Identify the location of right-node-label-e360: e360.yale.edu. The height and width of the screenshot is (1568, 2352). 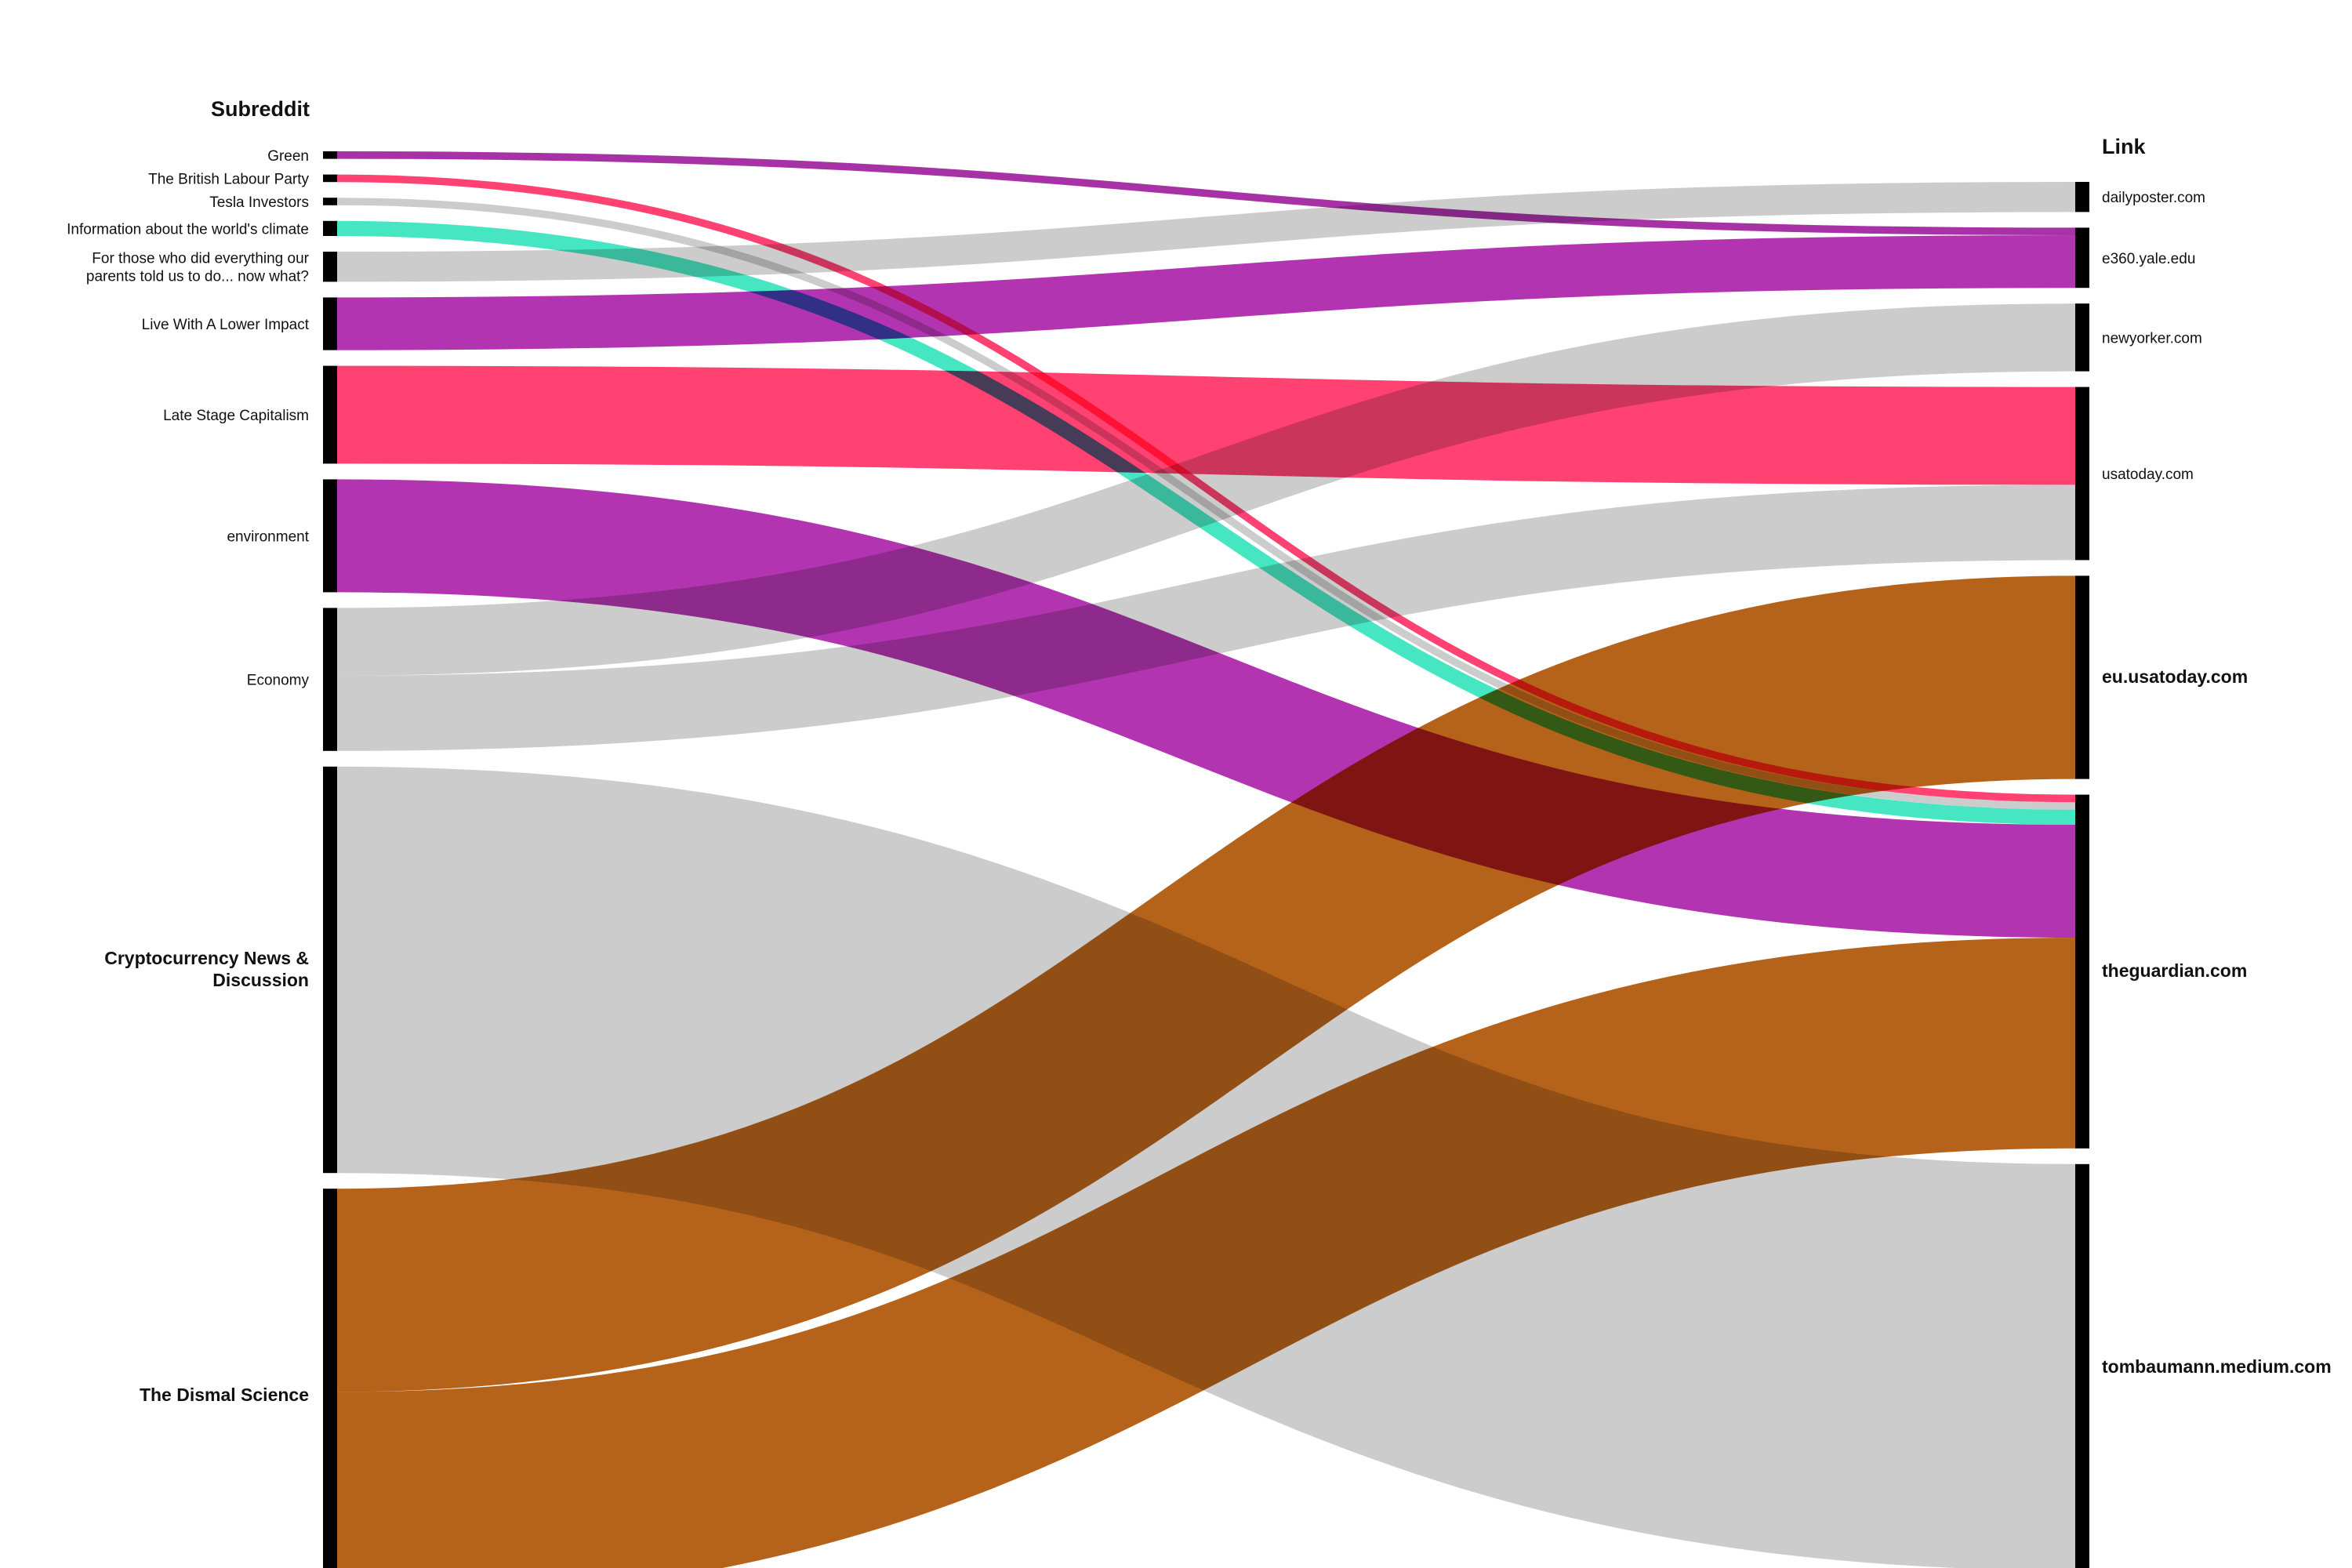
(2148, 259).